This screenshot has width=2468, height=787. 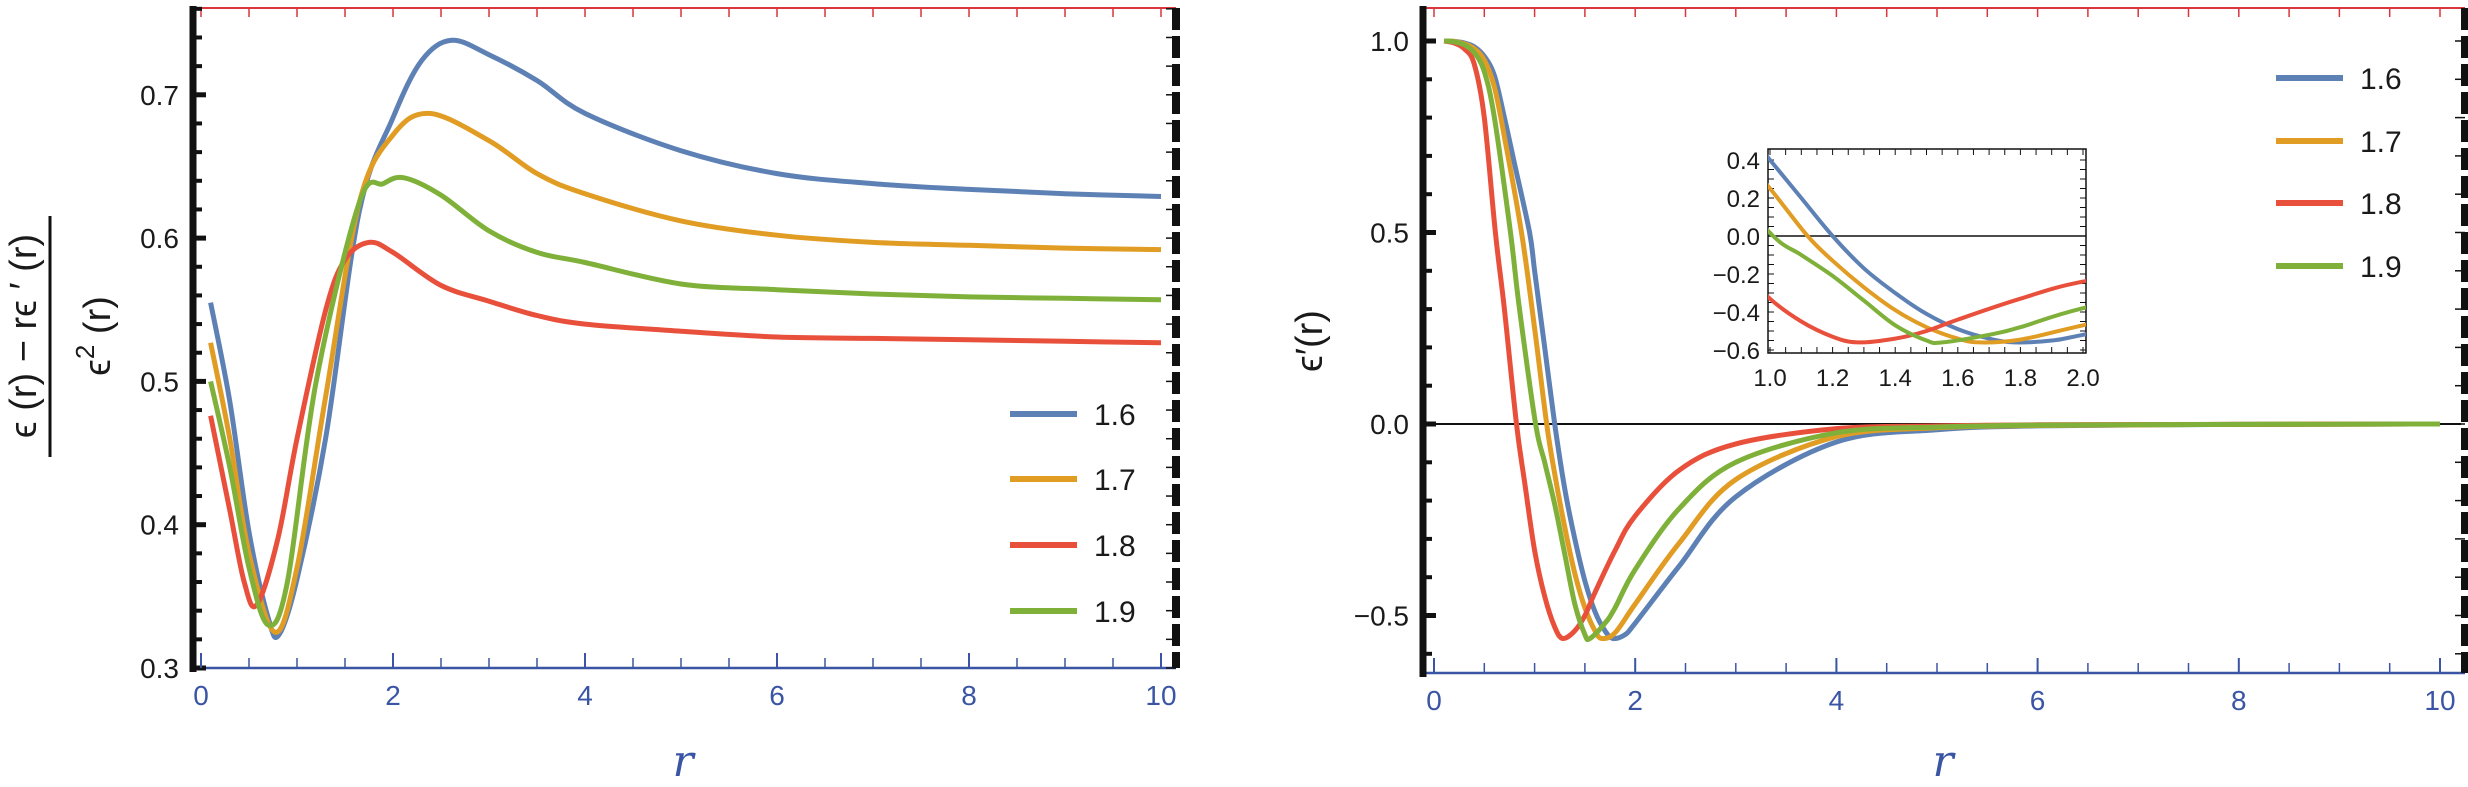 What do you see at coordinates (159, 668) in the screenshot?
I see `y-tick-label: 0.3` at bounding box center [159, 668].